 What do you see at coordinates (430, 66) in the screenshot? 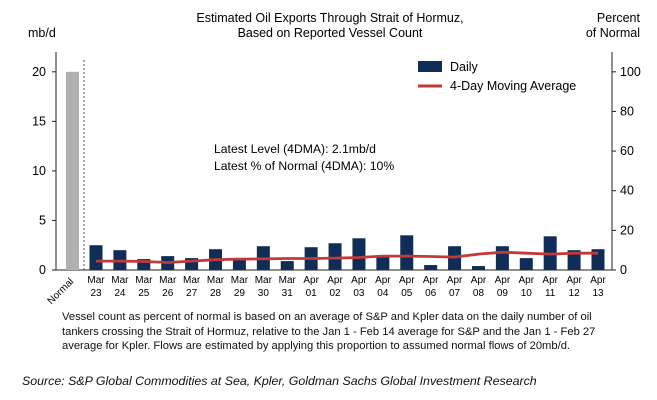
I see `legend-daily-swatch` at bounding box center [430, 66].